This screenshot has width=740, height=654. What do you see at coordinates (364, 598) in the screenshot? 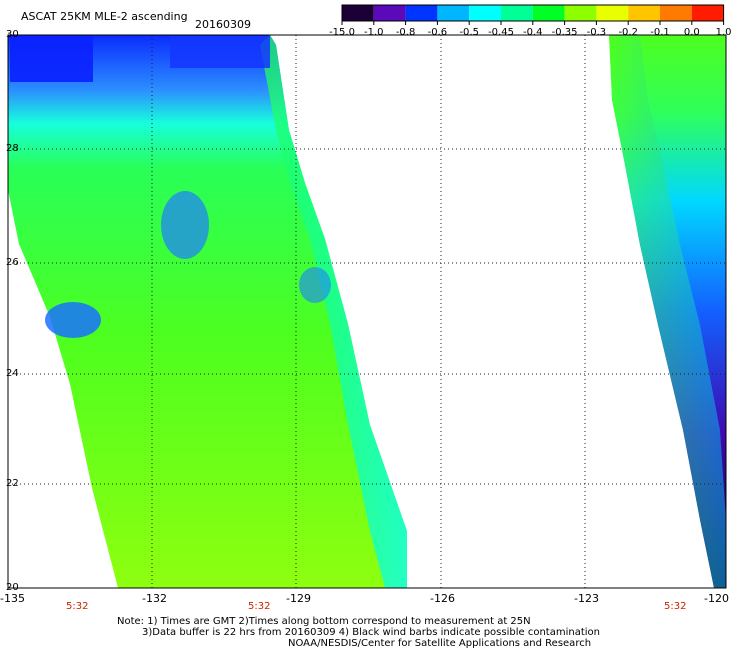
I see `longitude-axis: -135 -132 -129 -126 -123 -120` at bounding box center [364, 598].